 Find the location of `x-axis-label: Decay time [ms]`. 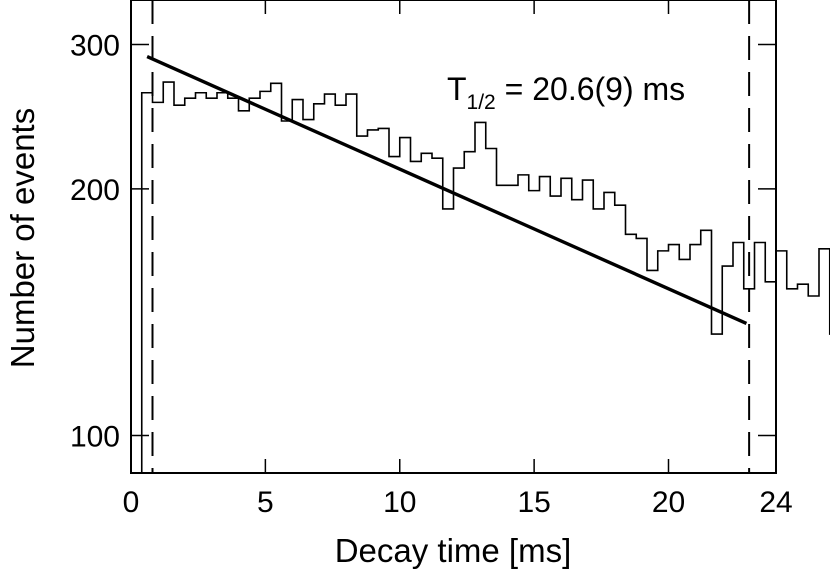

x-axis-label: Decay time [ms] is located at coordinates (453, 550).